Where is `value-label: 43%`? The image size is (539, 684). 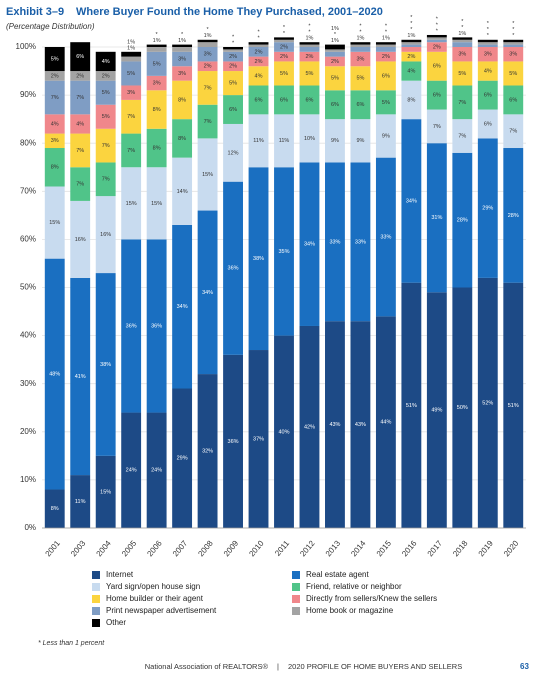
value-label: 43% is located at coordinates (360, 425).